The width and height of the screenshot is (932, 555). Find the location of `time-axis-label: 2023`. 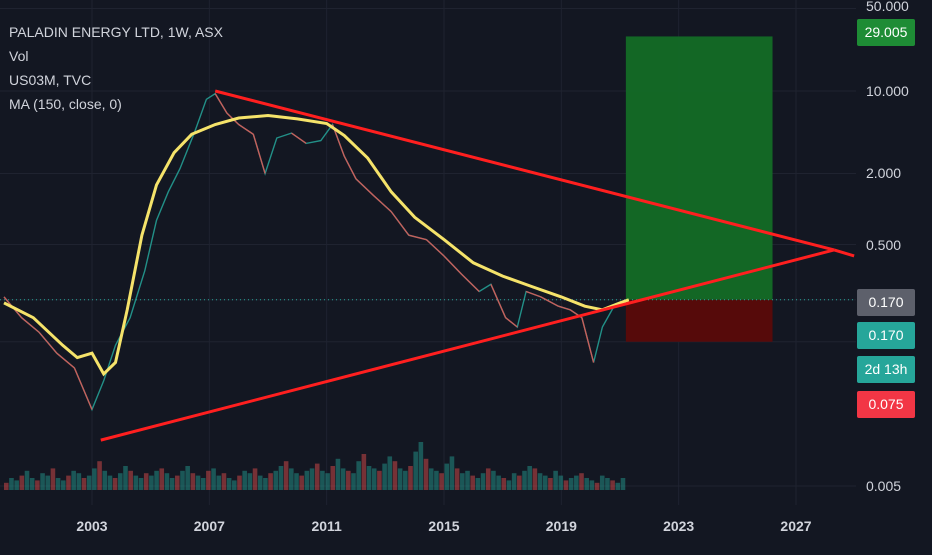

time-axis-label: 2023 is located at coordinates (679, 526).